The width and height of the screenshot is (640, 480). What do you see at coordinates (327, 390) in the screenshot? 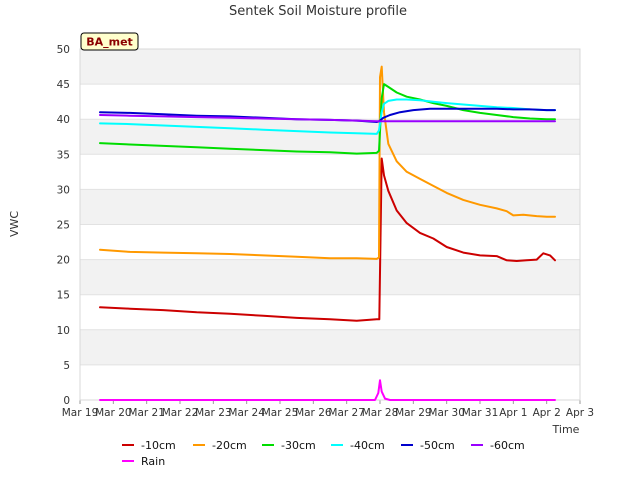
I see `series-line-rain` at bounding box center [327, 390].